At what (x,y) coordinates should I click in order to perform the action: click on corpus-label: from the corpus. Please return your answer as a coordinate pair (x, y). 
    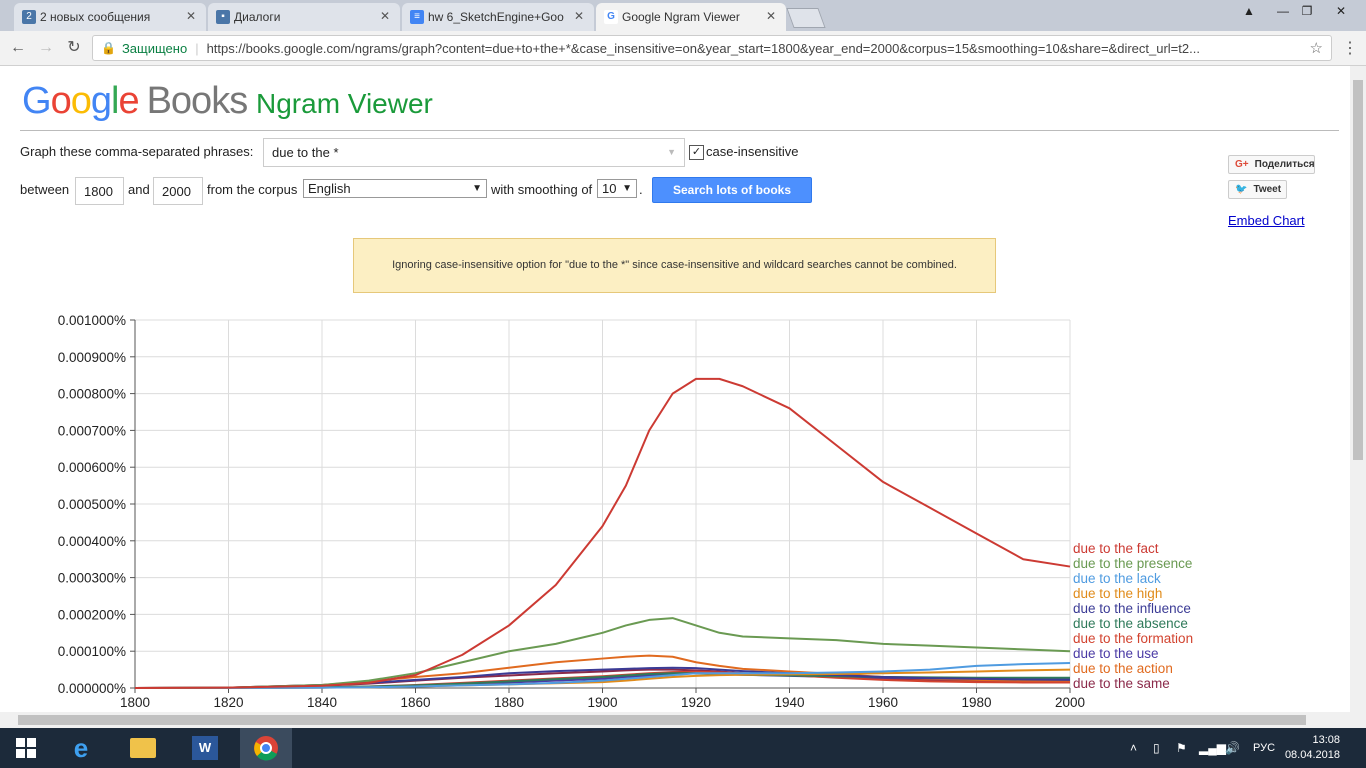
    Looking at the image, I should click on (252, 189).